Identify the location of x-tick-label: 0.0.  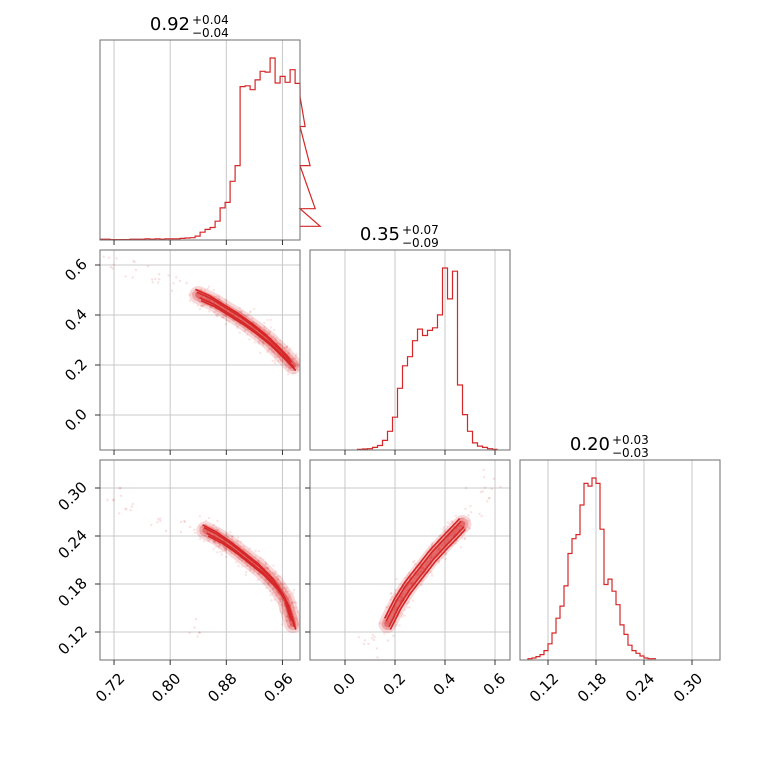
(345, 685).